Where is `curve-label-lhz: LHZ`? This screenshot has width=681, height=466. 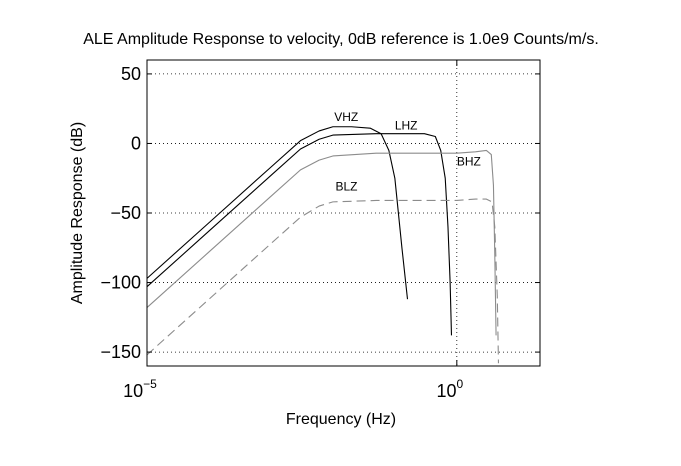 curve-label-lhz: LHZ is located at coordinates (406, 126).